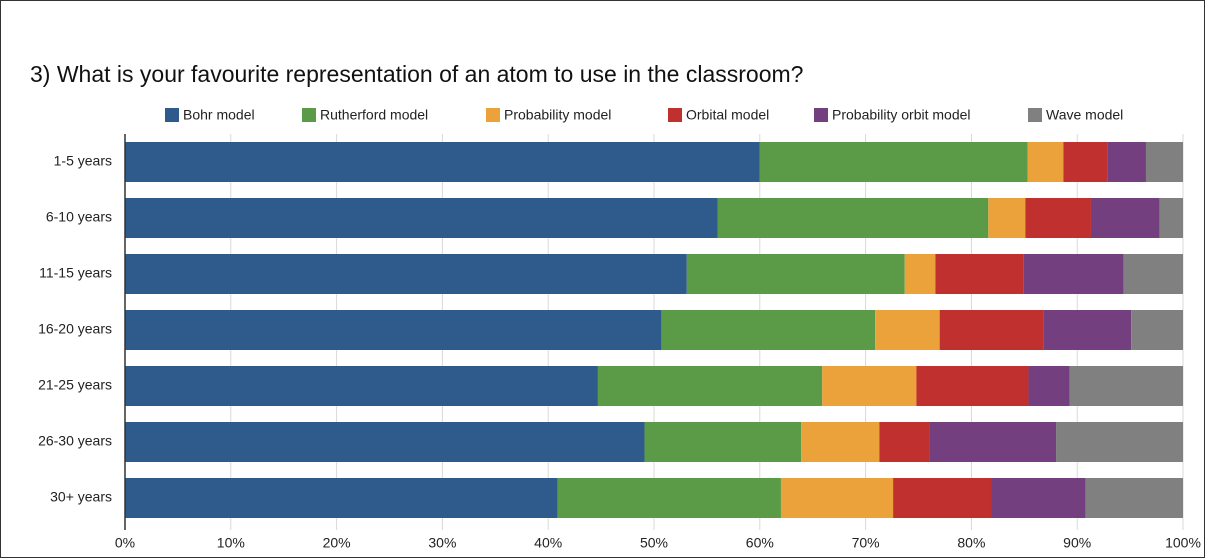  Describe the element at coordinates (548, 543) in the screenshot. I see `x-tick-label: 40%` at that location.